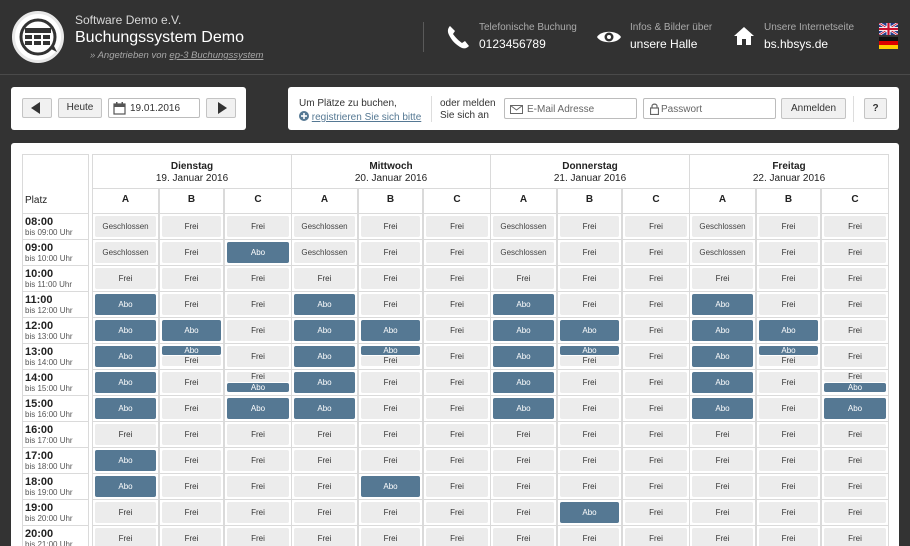 The image size is (910, 546). What do you see at coordinates (216, 55) in the screenshot?
I see `powered-link: ep-3 Buchungssystem` at bounding box center [216, 55].